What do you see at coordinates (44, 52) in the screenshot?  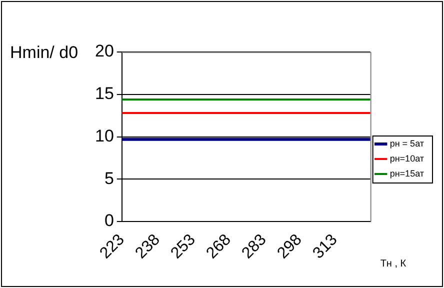 I see `y-axis-title: Hmin/ d0` at bounding box center [44, 52].